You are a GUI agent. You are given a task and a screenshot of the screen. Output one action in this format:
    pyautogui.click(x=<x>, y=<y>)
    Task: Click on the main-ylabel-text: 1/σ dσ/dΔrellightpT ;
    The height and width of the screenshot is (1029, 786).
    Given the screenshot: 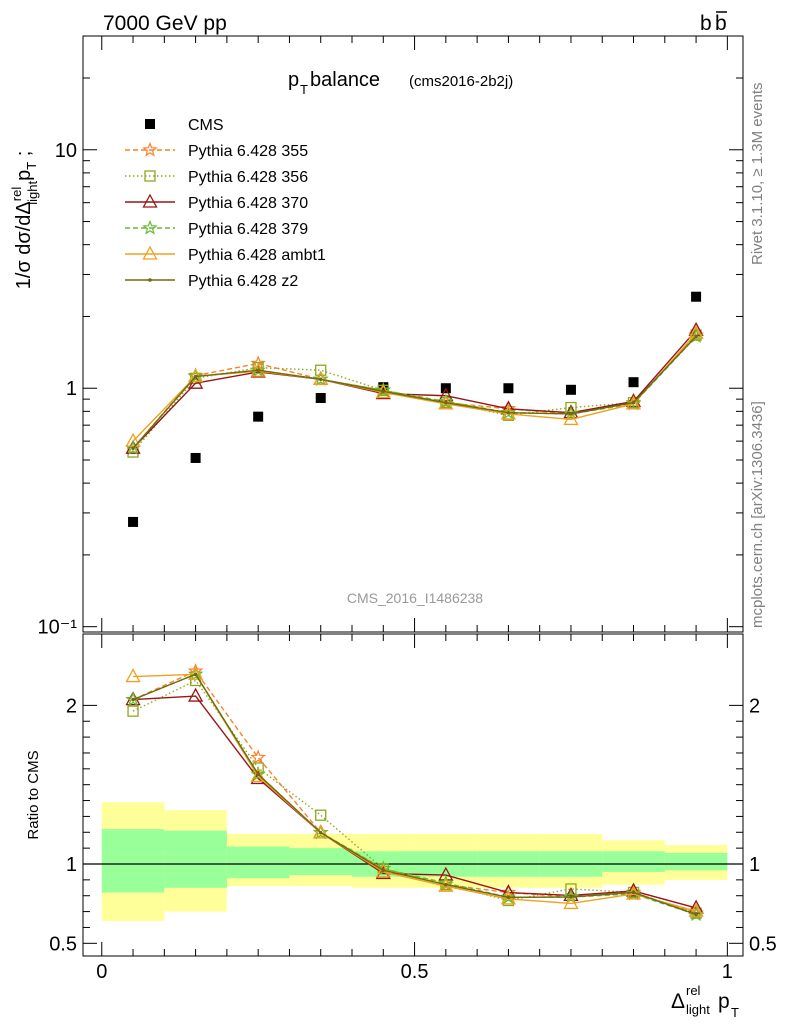 What is the action you would take?
    pyautogui.click(x=24, y=220)
    